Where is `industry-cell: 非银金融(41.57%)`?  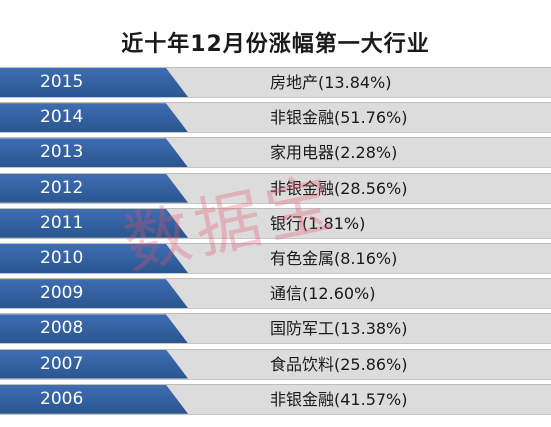 industry-cell: 非银金融(41.57%) is located at coordinates (339, 399).